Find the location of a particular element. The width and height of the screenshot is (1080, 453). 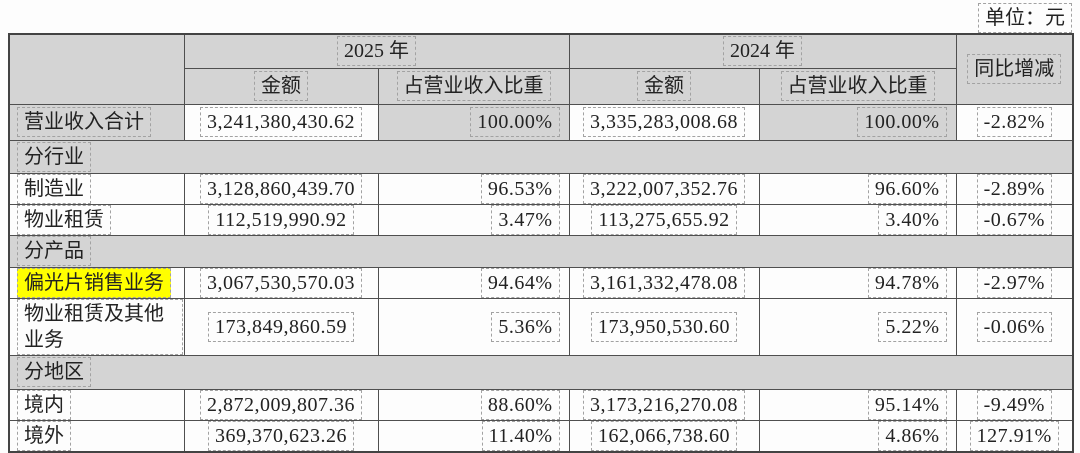

amount-2025-cell: 3,241,380,430.62 is located at coordinates (281, 122).